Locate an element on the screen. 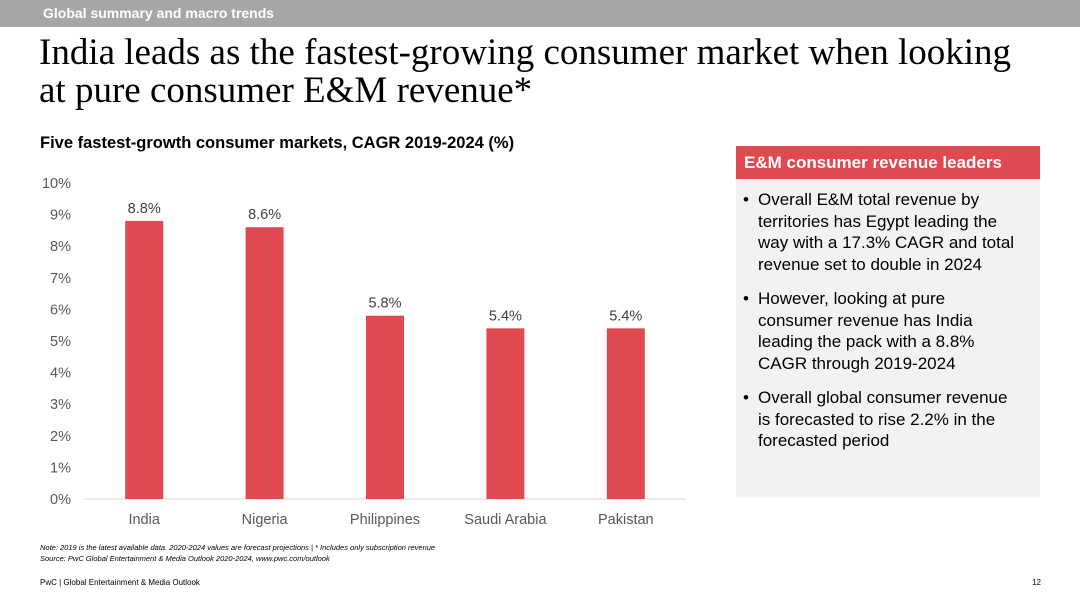 The width and height of the screenshot is (1080, 607). y-tick-label: 2% is located at coordinates (60, 437).